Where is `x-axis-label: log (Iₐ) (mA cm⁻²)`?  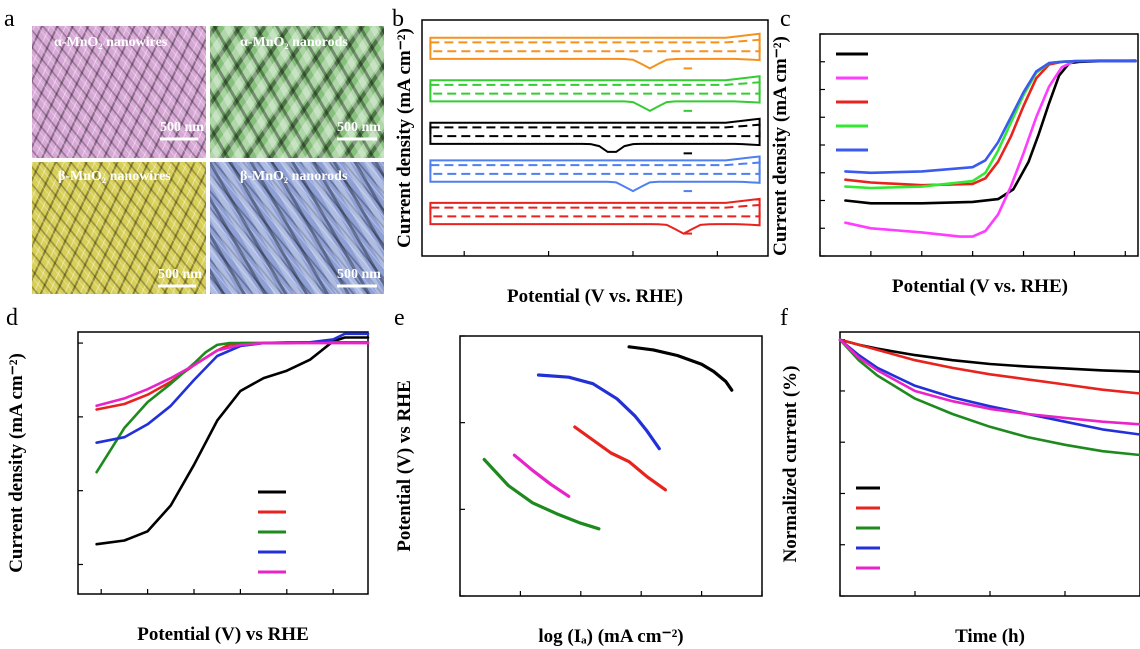
x-axis-label: log (Iₐ) (mA cm⁻²) is located at coordinates (610, 636).